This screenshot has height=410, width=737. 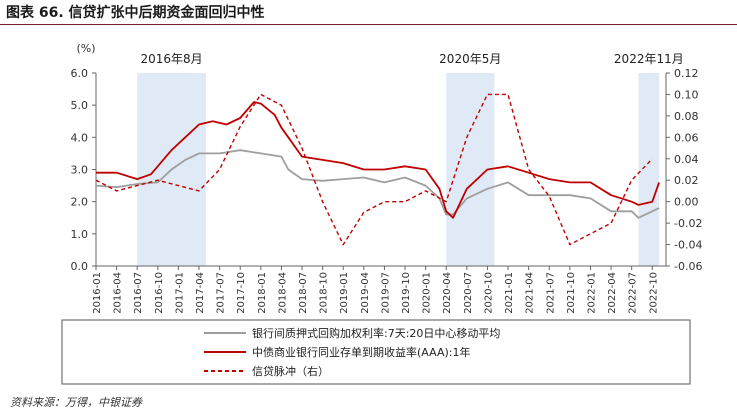 What do you see at coordinates (653, 293) in the screenshot?
I see `x-tick-label: 2022-10` at bounding box center [653, 293].